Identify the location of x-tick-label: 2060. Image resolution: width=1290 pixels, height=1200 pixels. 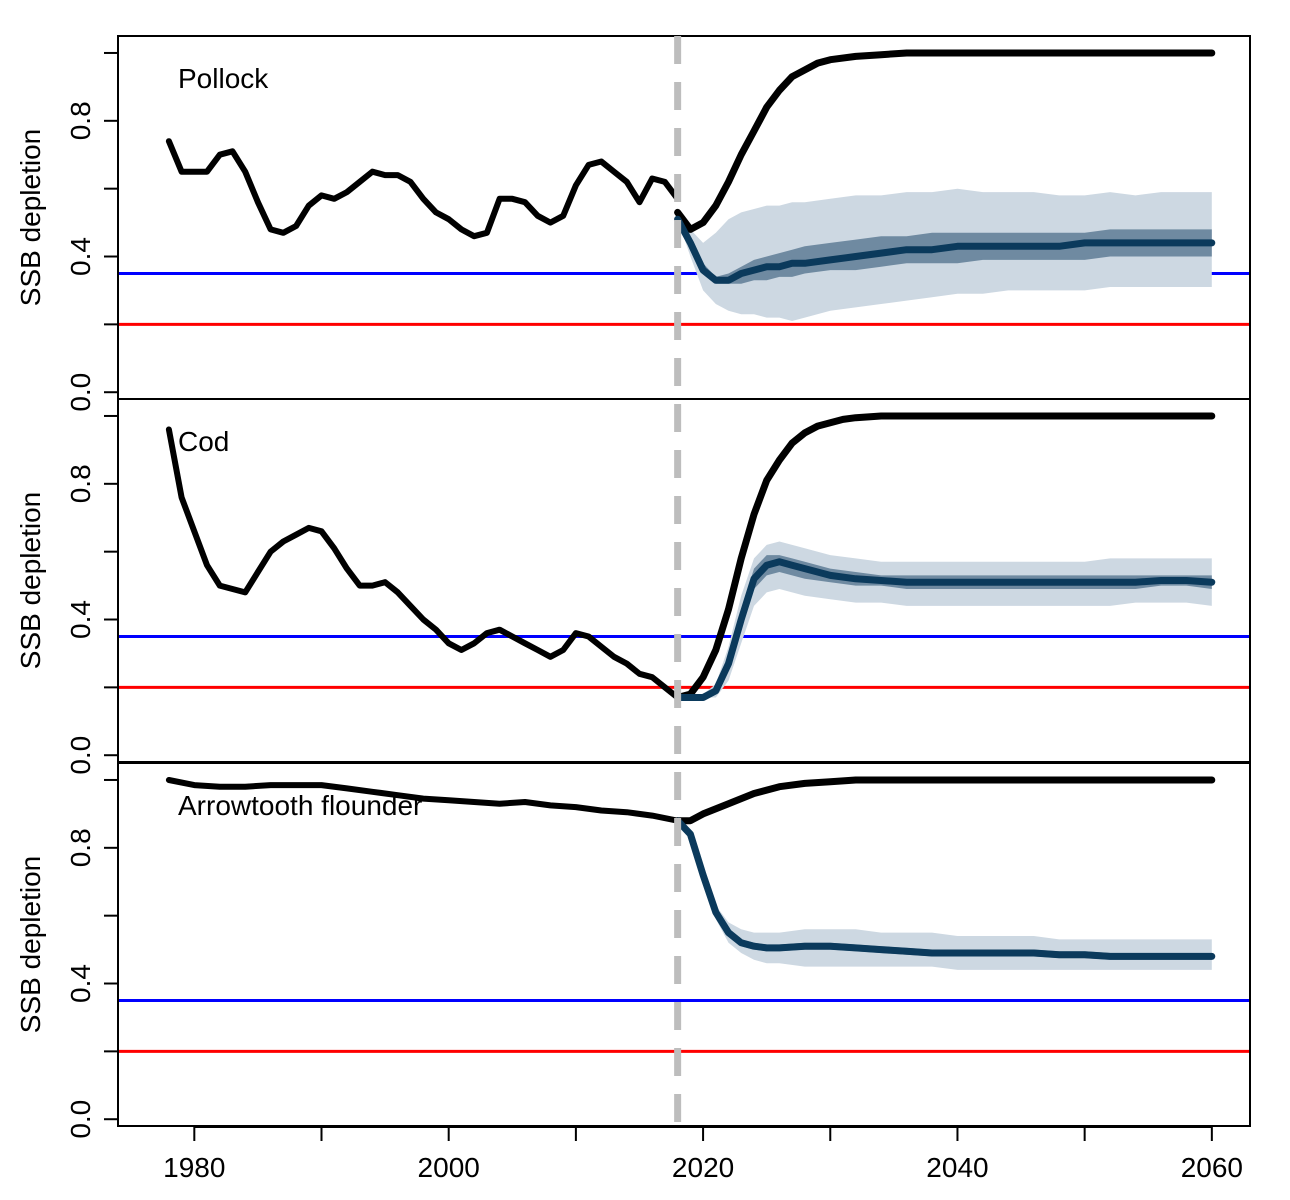
(1212, 1167).